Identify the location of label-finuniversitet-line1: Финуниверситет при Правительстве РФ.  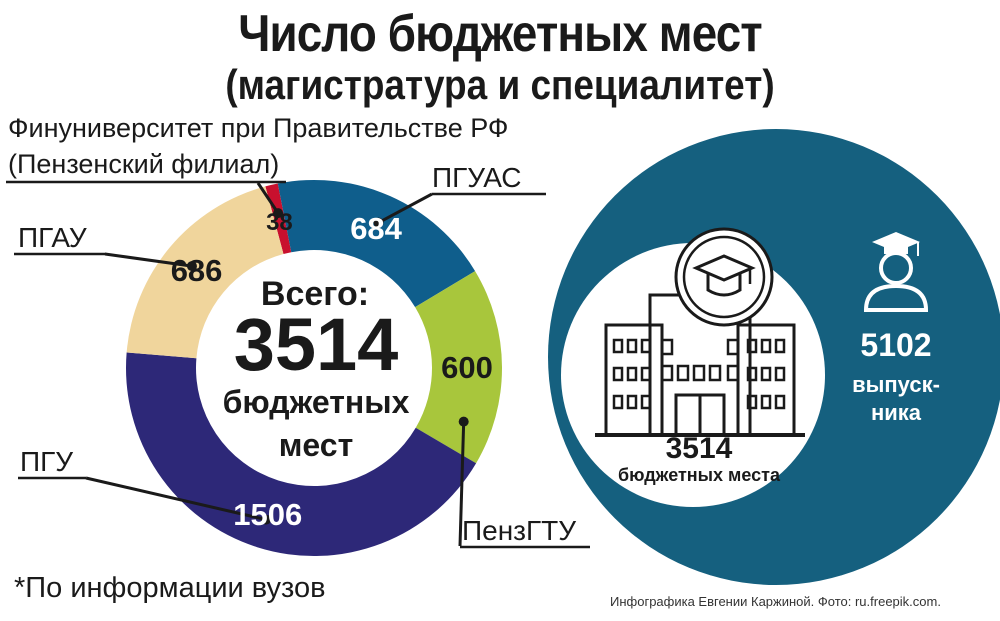
(258, 128).